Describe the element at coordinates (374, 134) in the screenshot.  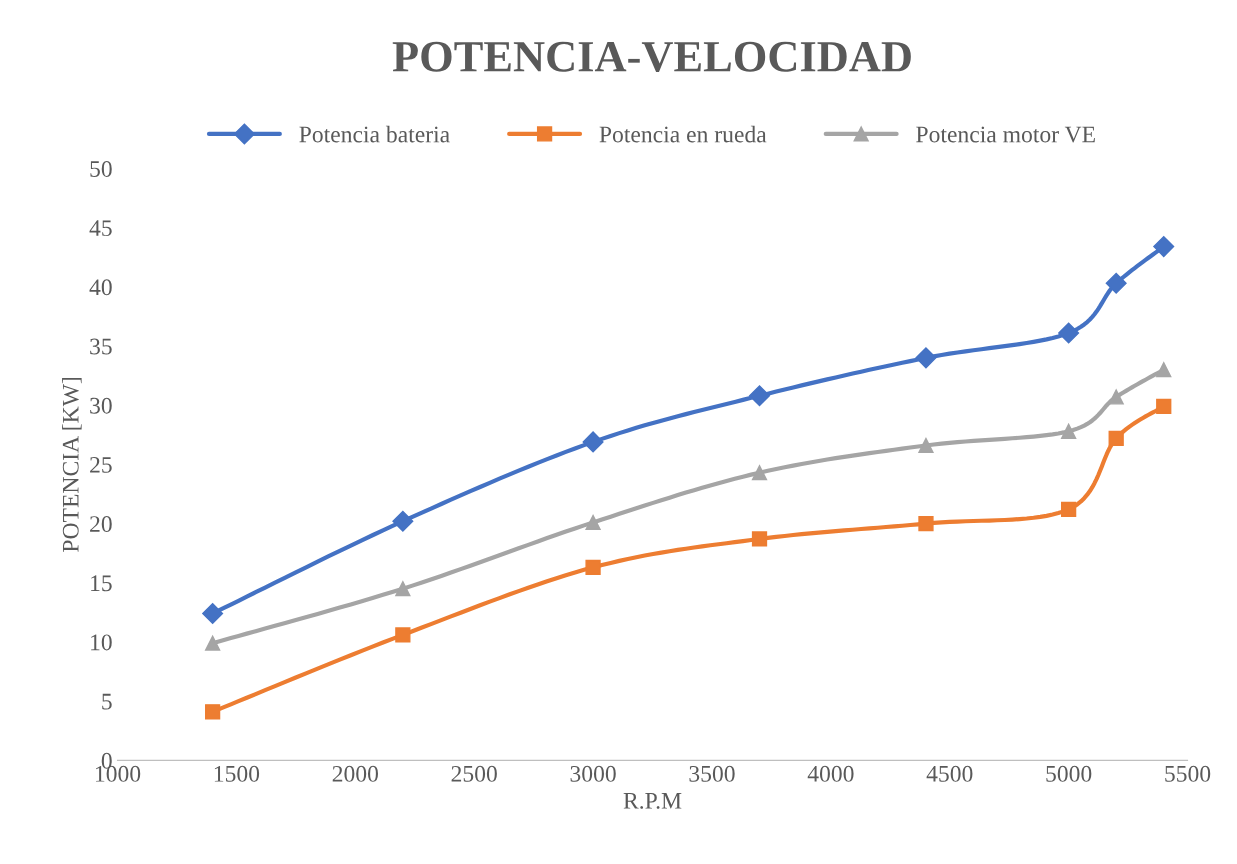
I see `legend-label: Potencia bateria` at that location.